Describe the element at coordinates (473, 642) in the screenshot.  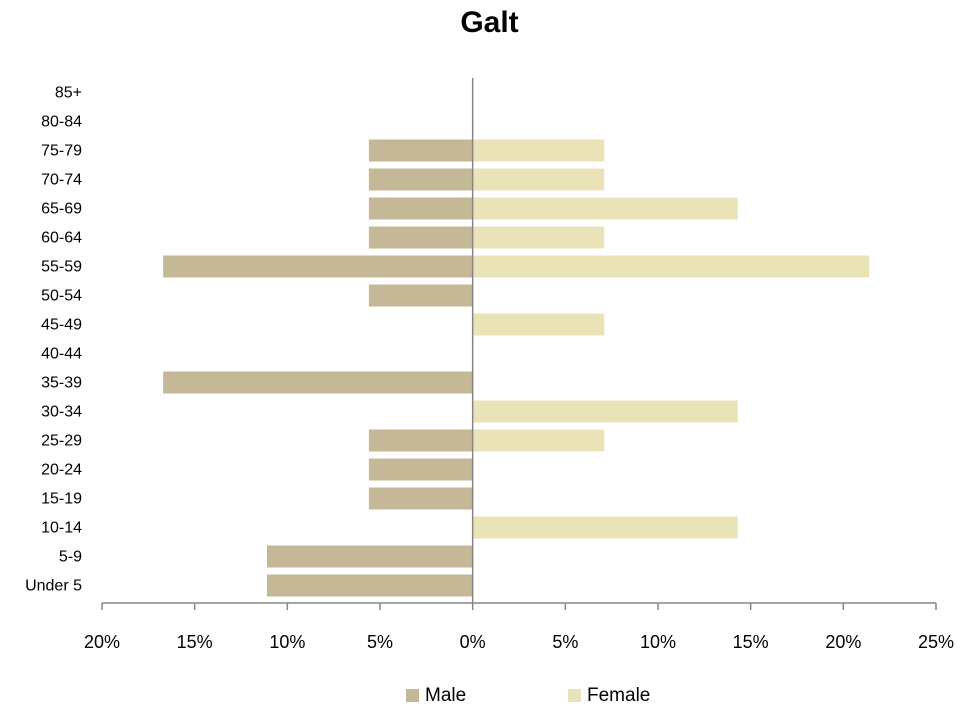
I see `x-tick-label: 0%` at that location.